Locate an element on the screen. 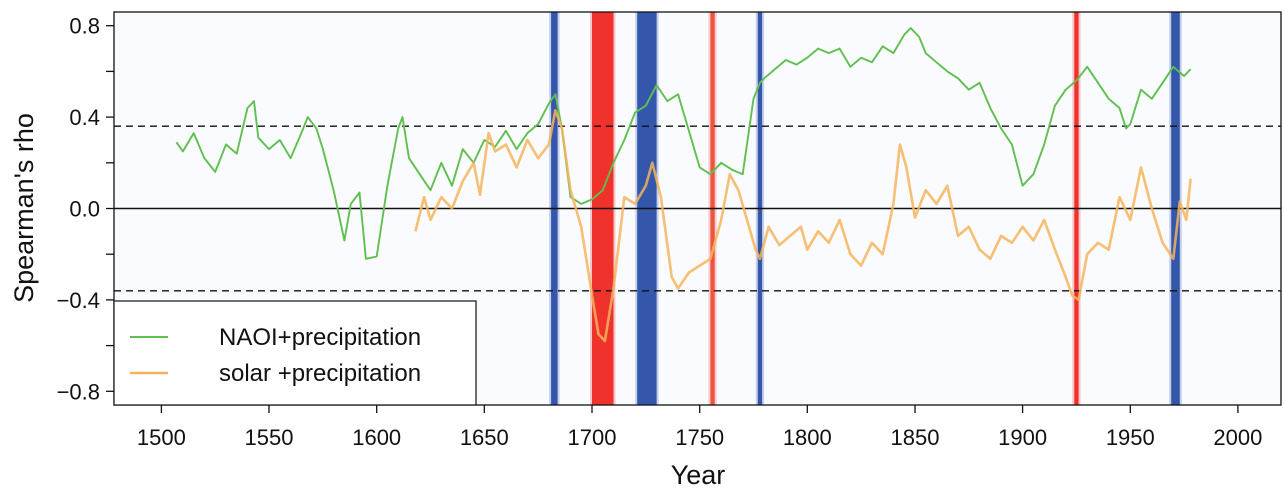 Image resolution: width=1284 pixels, height=490 pixels. x-tick-label: 1500 is located at coordinates (161, 437).